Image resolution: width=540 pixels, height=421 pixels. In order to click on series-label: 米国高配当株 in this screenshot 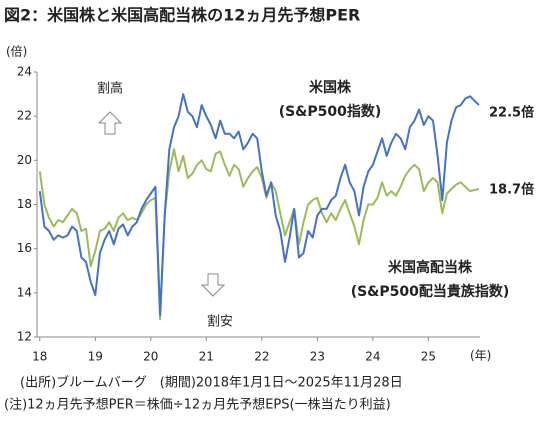, I will do `click(430, 267)`.